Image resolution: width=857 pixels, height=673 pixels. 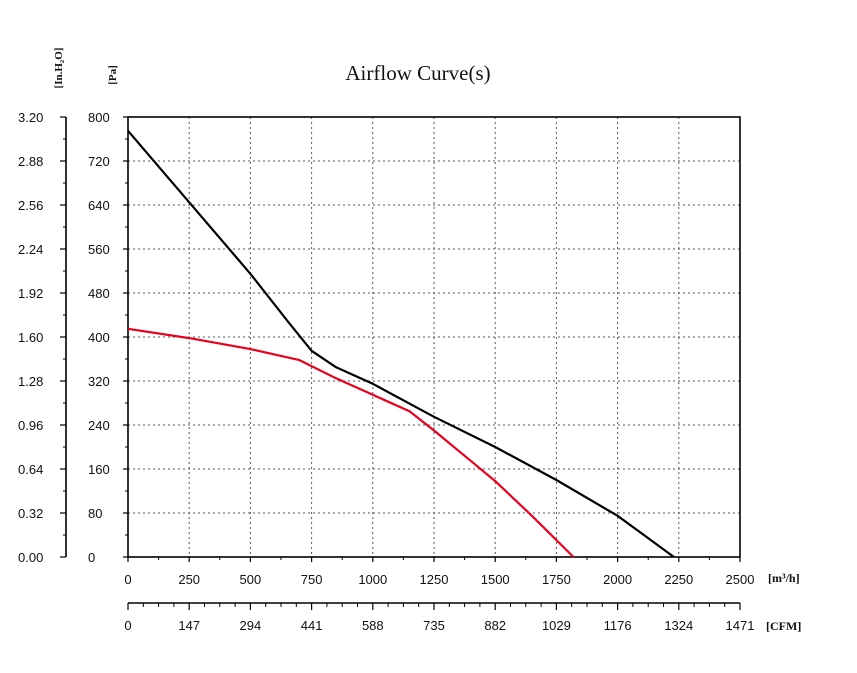 I want to click on y2-tick-label: 3.20, so click(x=30, y=117).